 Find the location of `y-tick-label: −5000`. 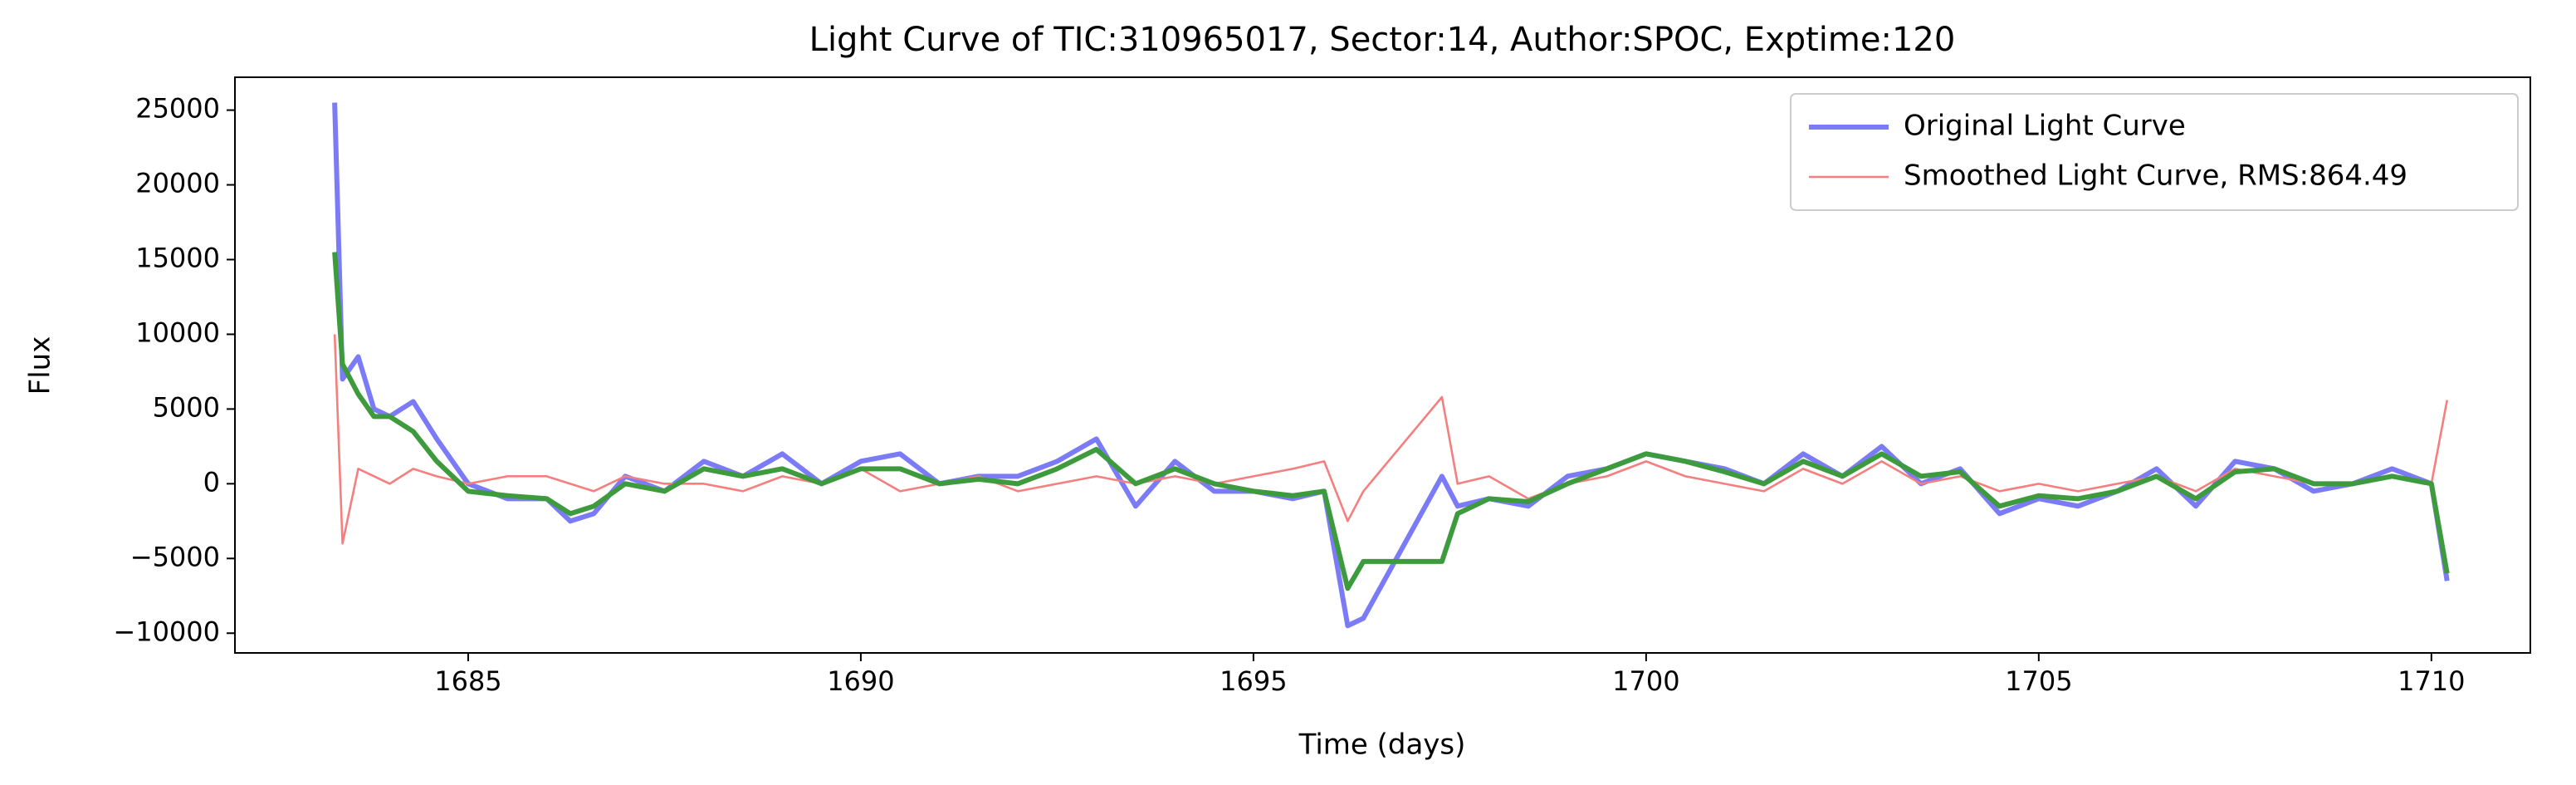

y-tick-label: −5000 is located at coordinates (175, 556).